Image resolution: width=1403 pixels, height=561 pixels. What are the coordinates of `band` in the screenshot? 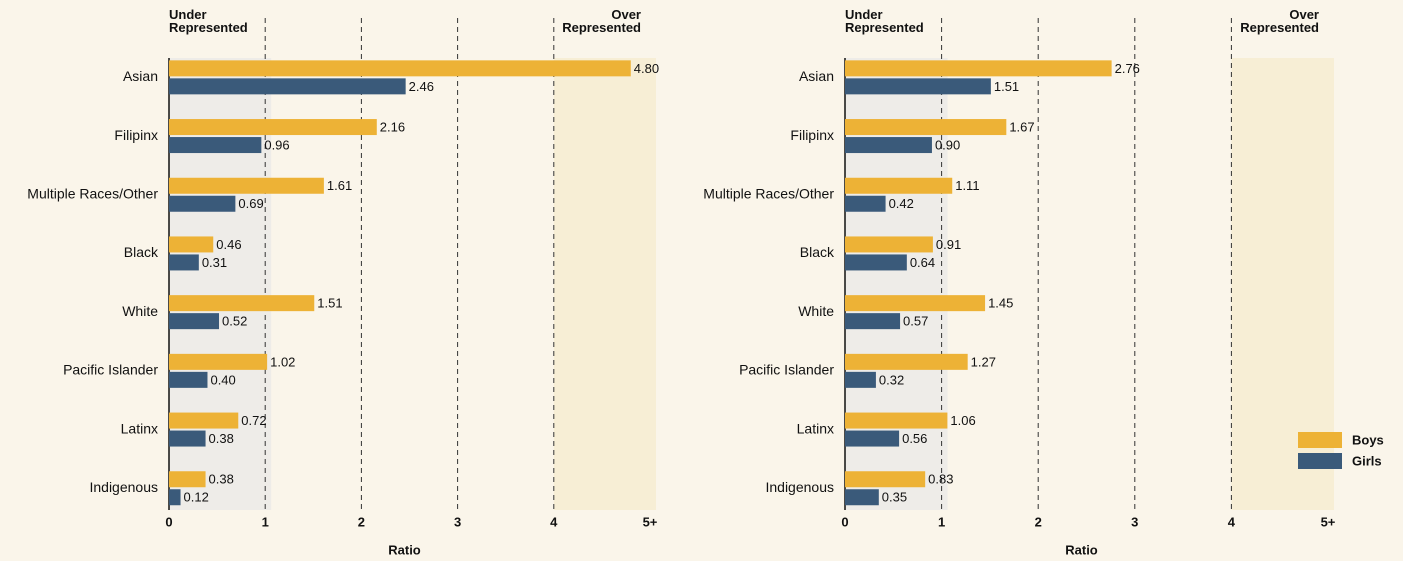 It's located at (604, 284).